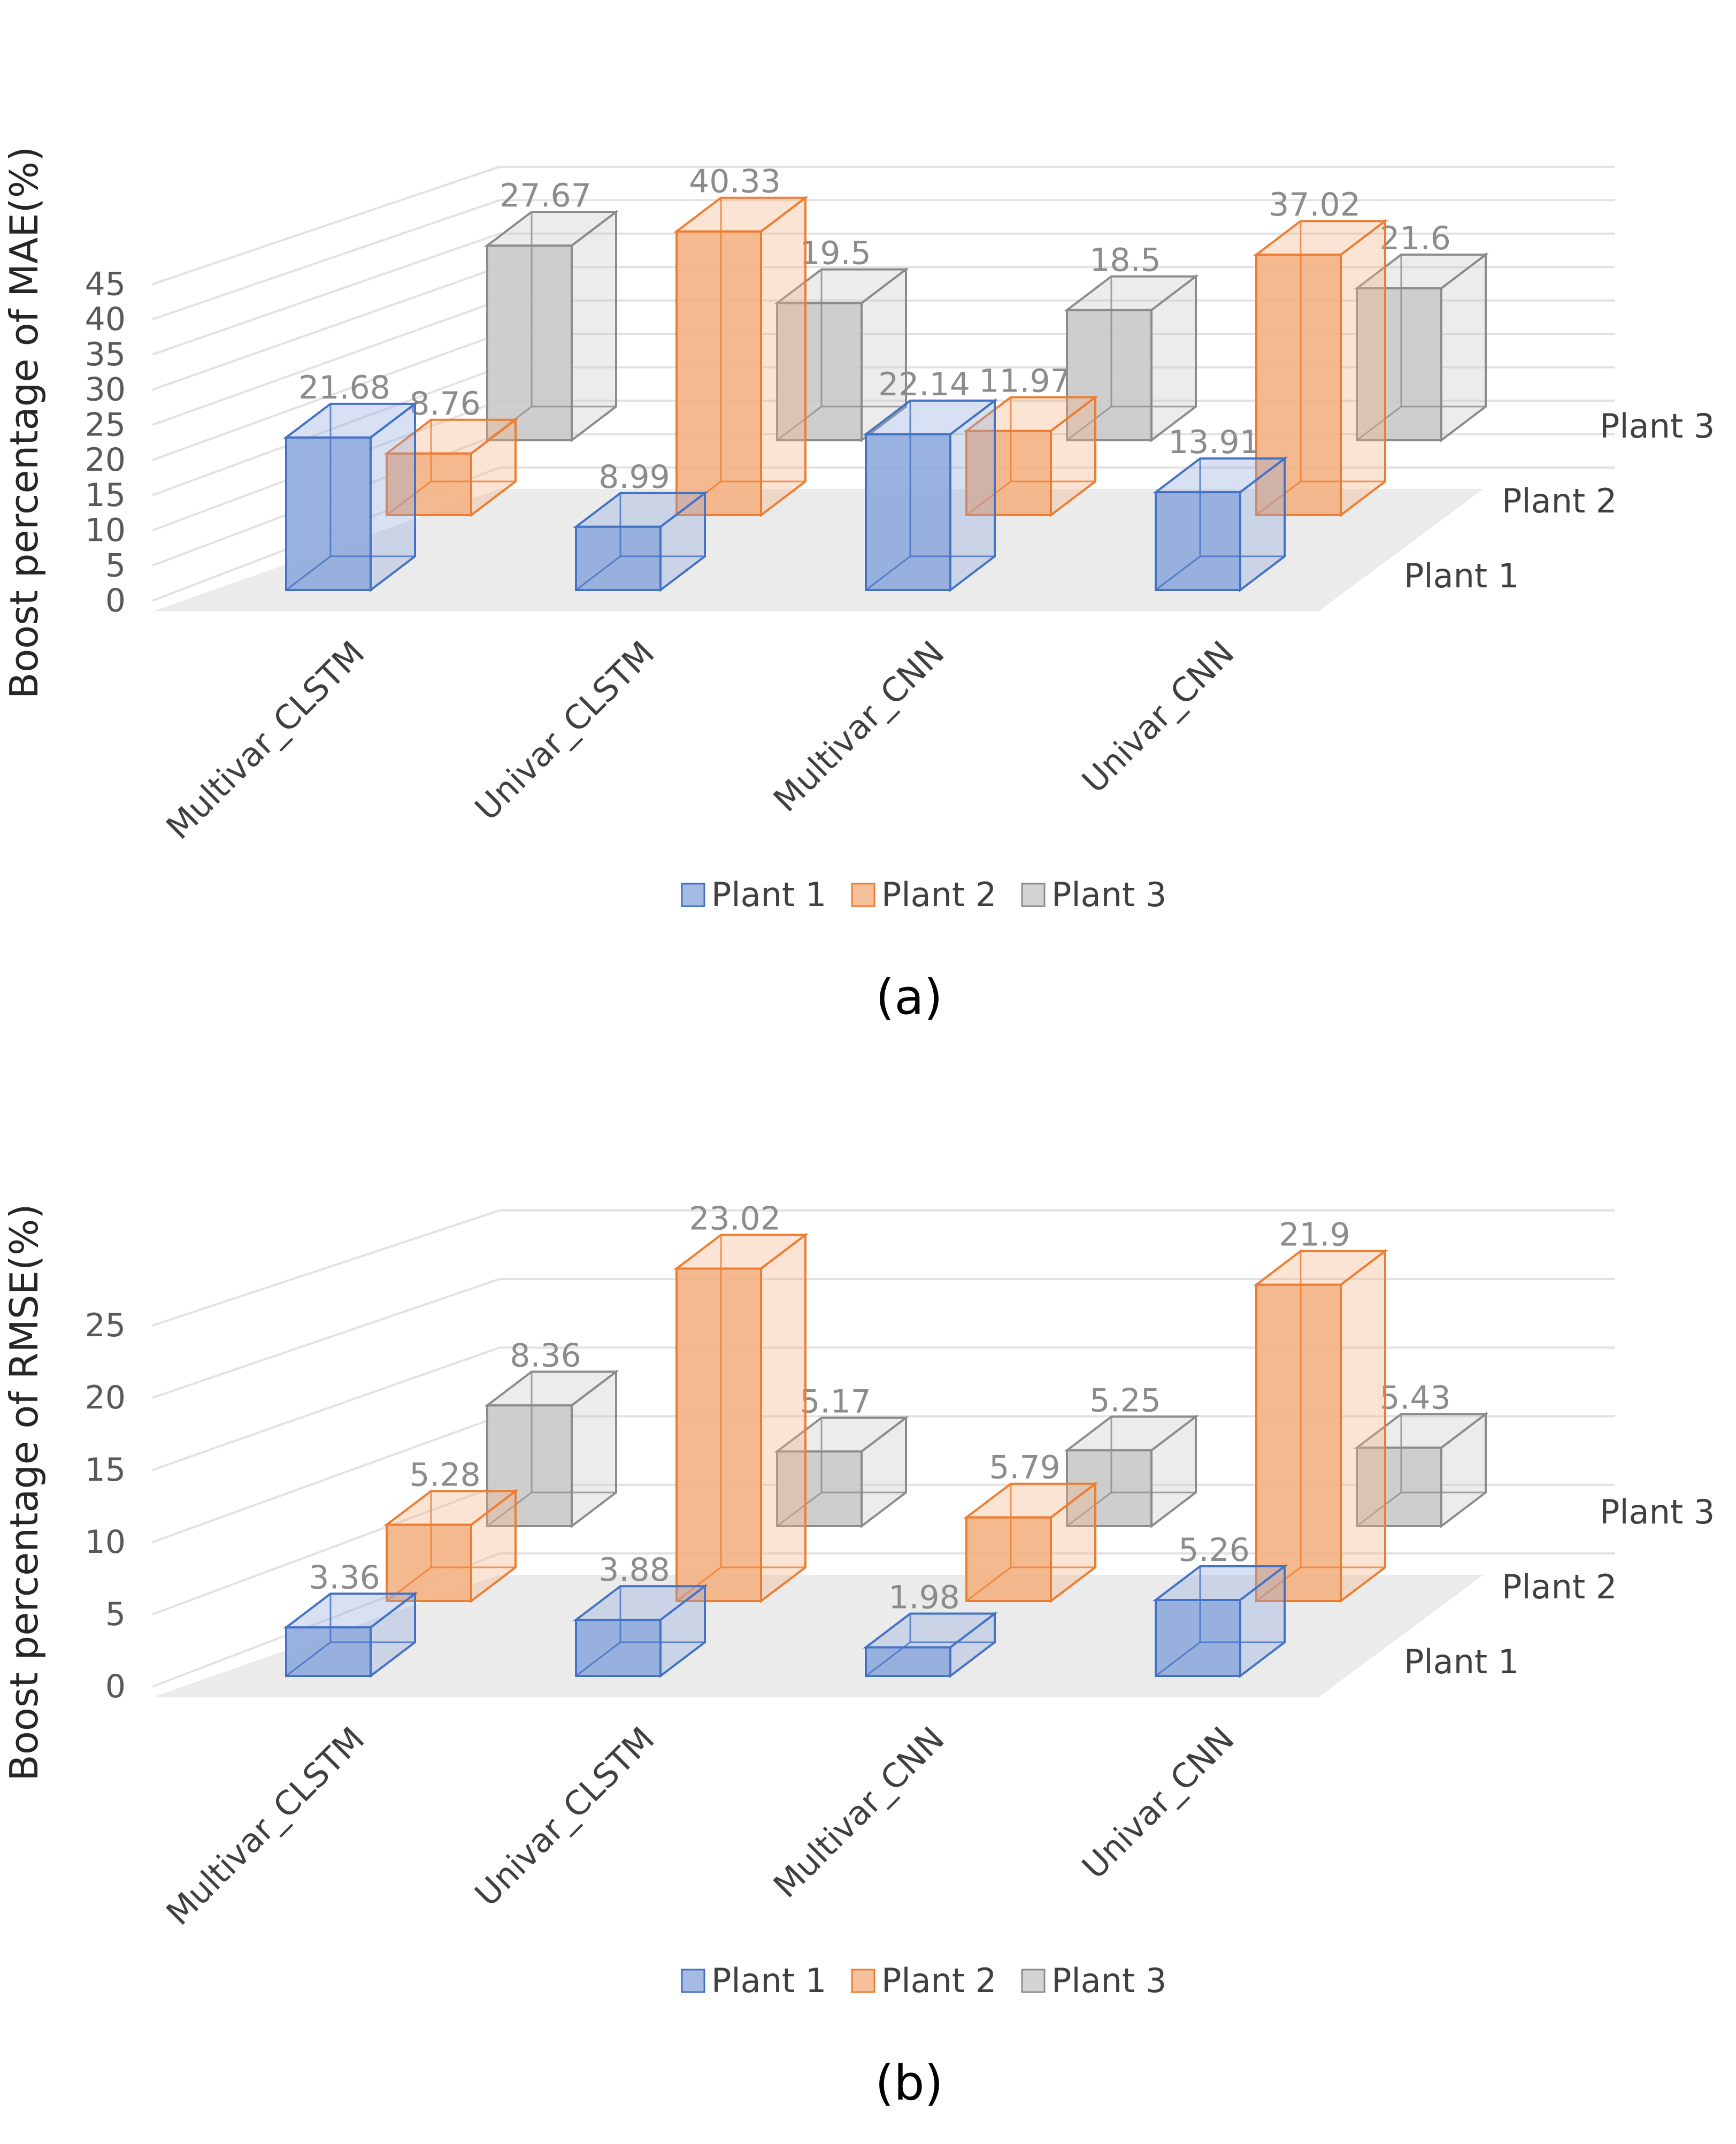 The height and width of the screenshot is (2144, 1736). Describe the element at coordinates (116, 565) in the screenshot. I see `y-tick-label: 5` at that location.